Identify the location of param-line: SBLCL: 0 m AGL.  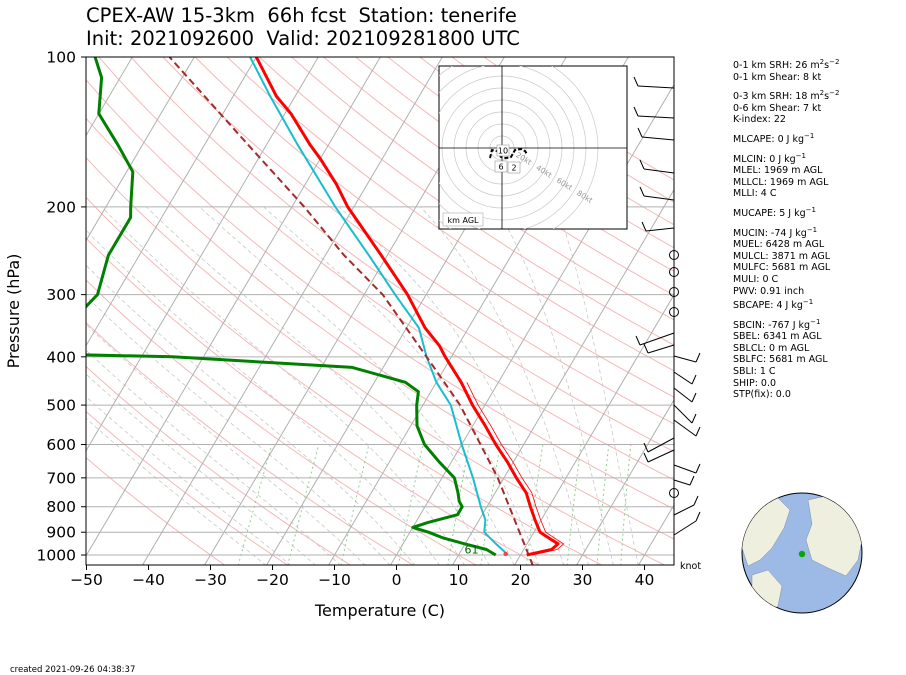
(786, 349).